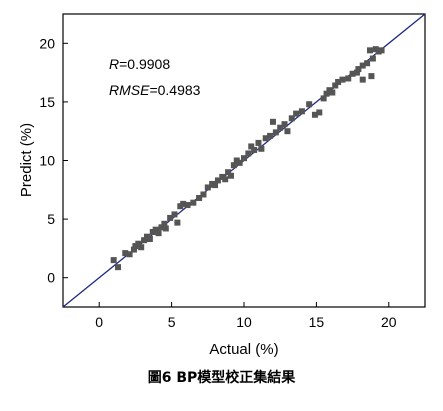 Image resolution: width=443 pixels, height=411 pixels. What do you see at coordinates (51, 219) in the screenshot?
I see `y-tick-label: 5` at bounding box center [51, 219].